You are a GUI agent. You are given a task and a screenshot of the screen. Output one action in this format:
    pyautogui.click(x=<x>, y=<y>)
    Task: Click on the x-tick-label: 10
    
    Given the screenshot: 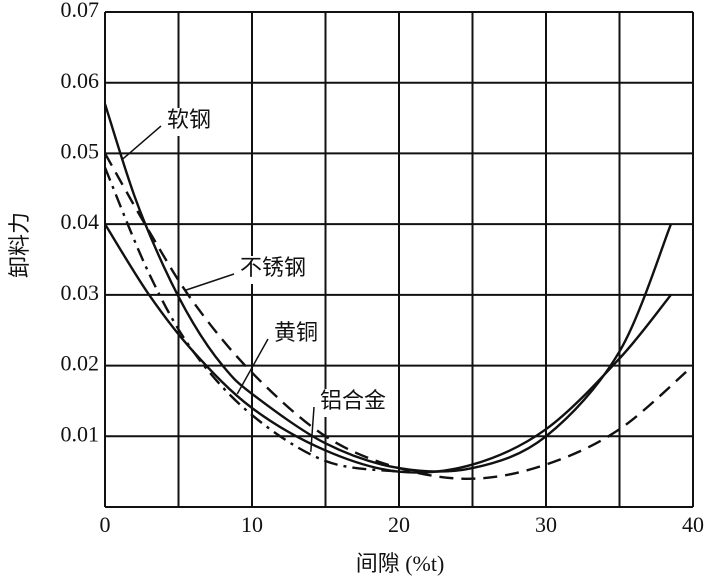 What is the action you would take?
    pyautogui.click(x=252, y=524)
    